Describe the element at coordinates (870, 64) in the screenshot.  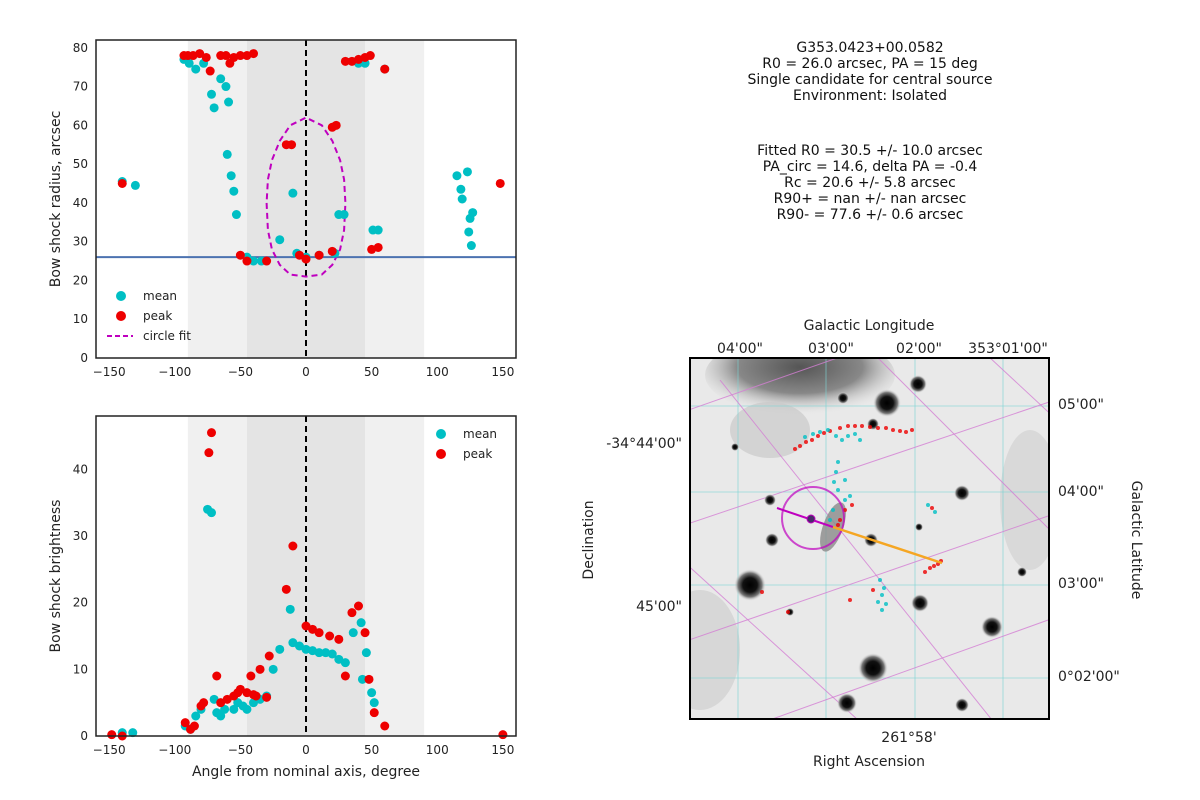
I see `r0-pa: R0 = 26.0 arcsec, PA = 15 deg` at that location.